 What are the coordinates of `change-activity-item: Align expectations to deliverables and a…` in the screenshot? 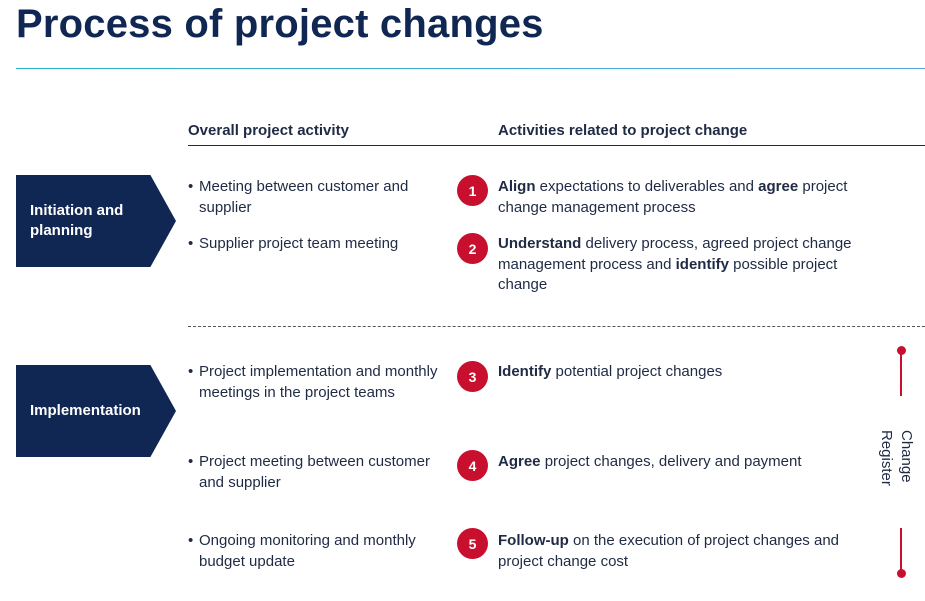 It's located at (678, 197).